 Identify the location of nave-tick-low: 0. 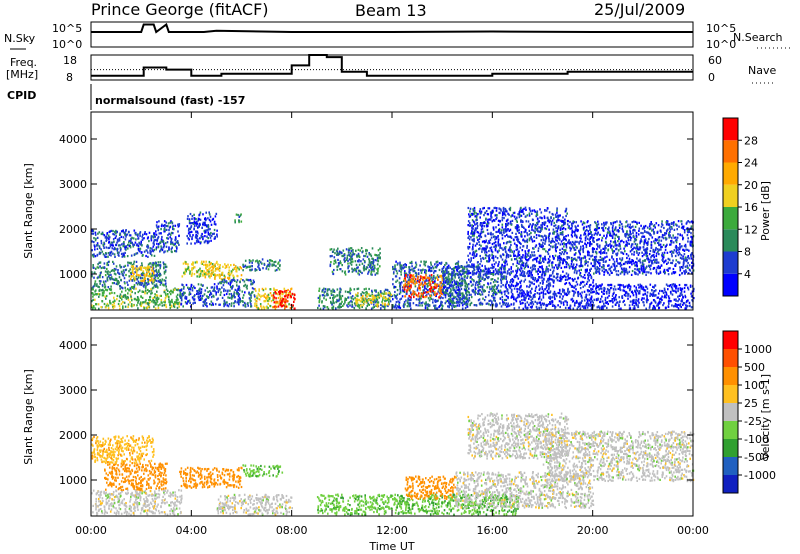
(711, 77).